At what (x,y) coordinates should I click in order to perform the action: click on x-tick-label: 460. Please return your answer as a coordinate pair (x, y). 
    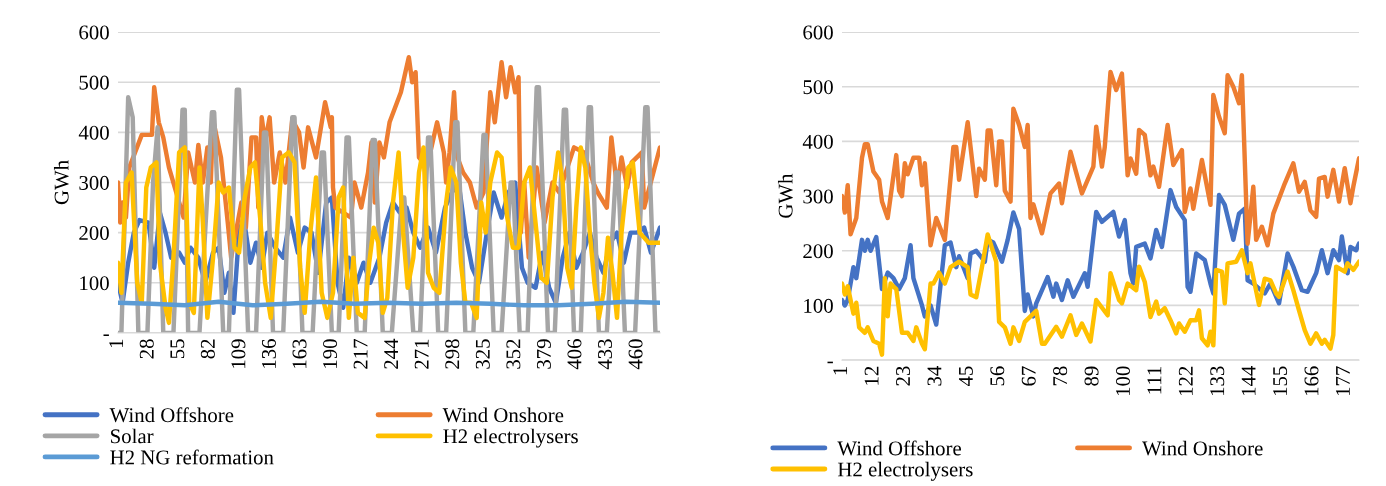
    Looking at the image, I should click on (635, 354).